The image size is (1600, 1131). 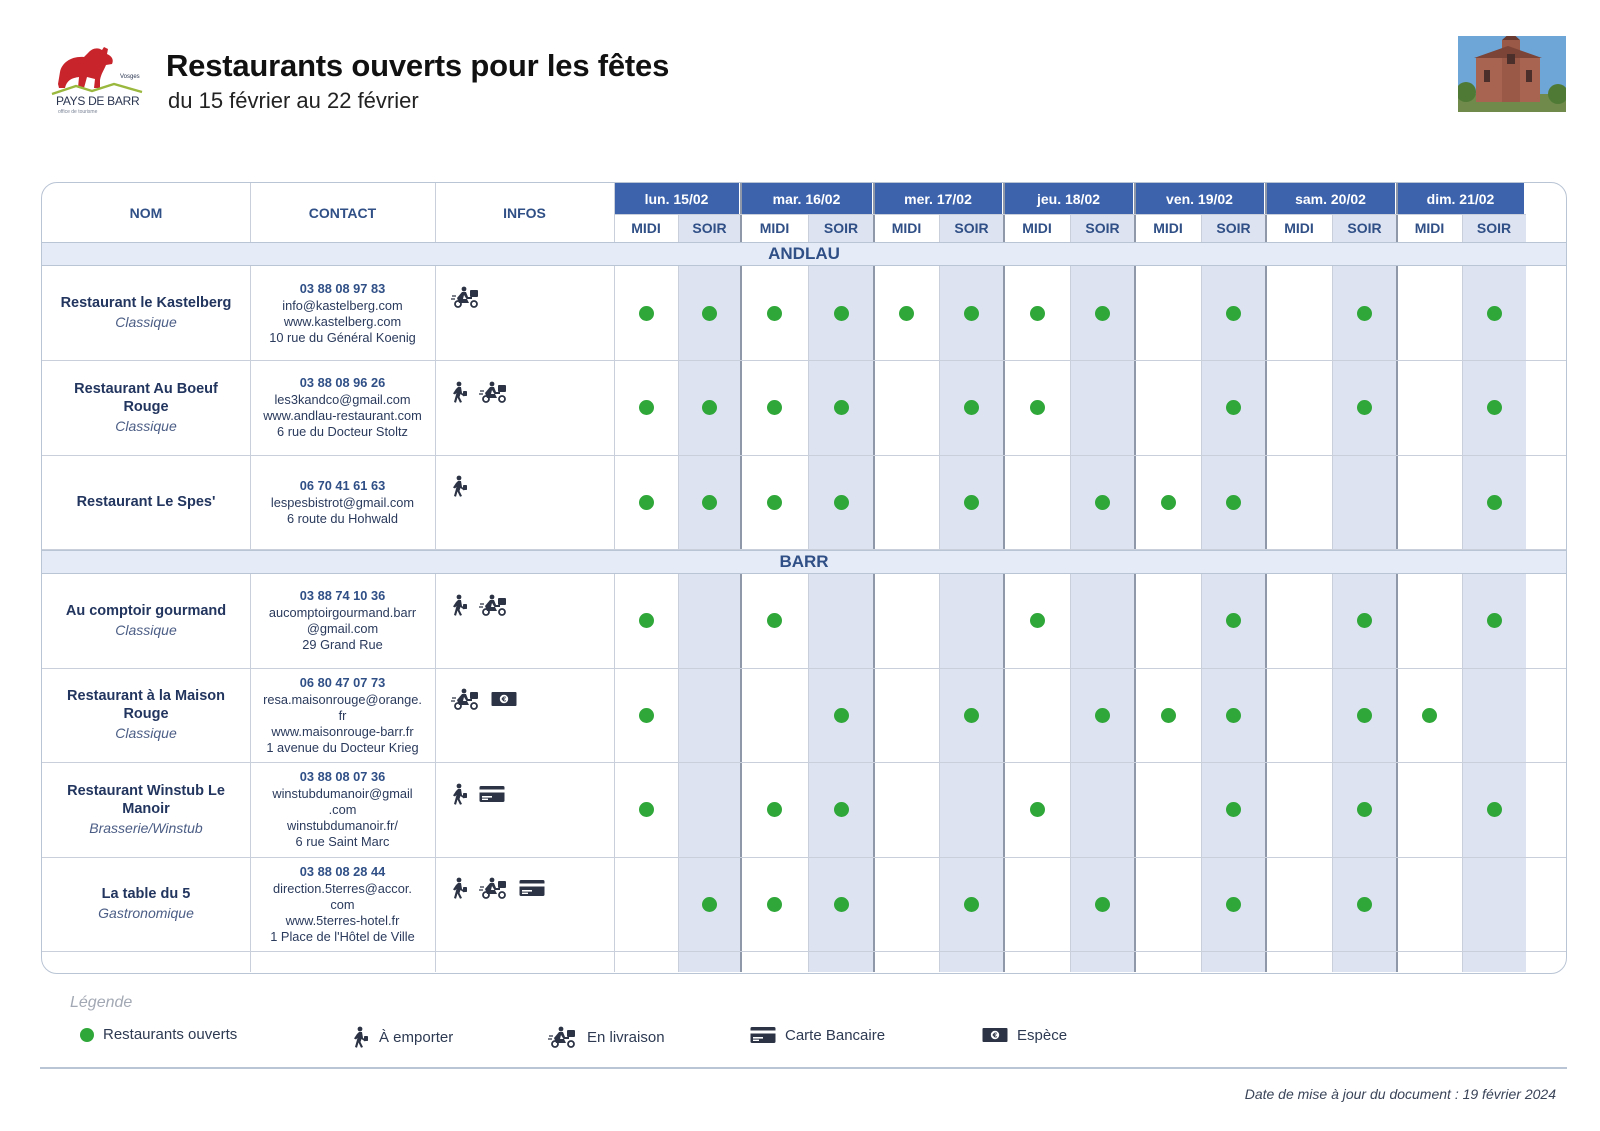 I want to click on phone-number: 03 88 08 07 36, so click(x=342, y=777).